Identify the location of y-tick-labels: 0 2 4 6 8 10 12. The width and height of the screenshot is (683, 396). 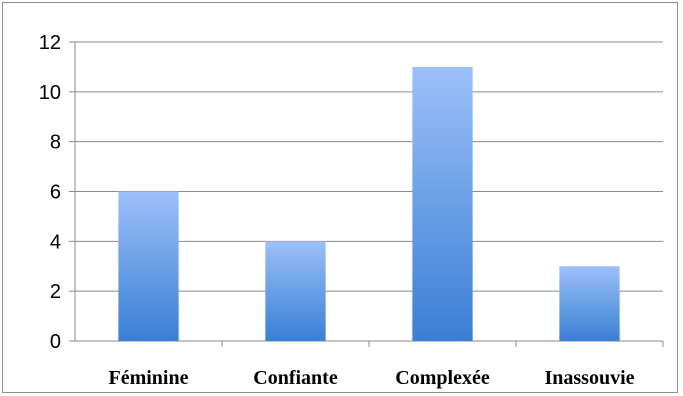
(50, 192).